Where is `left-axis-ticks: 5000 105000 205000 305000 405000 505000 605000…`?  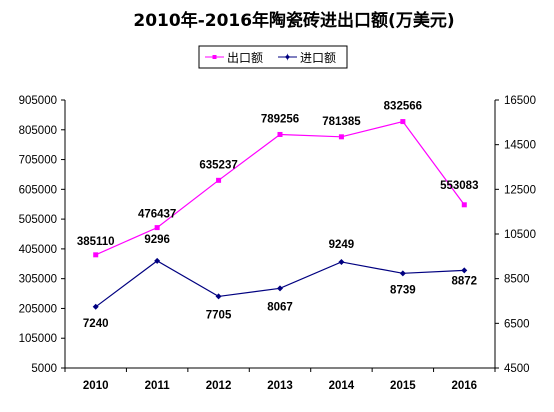 left-axis-ticks: 5000 105000 205000 305000 405000 505000 605000… is located at coordinates (42, 235).